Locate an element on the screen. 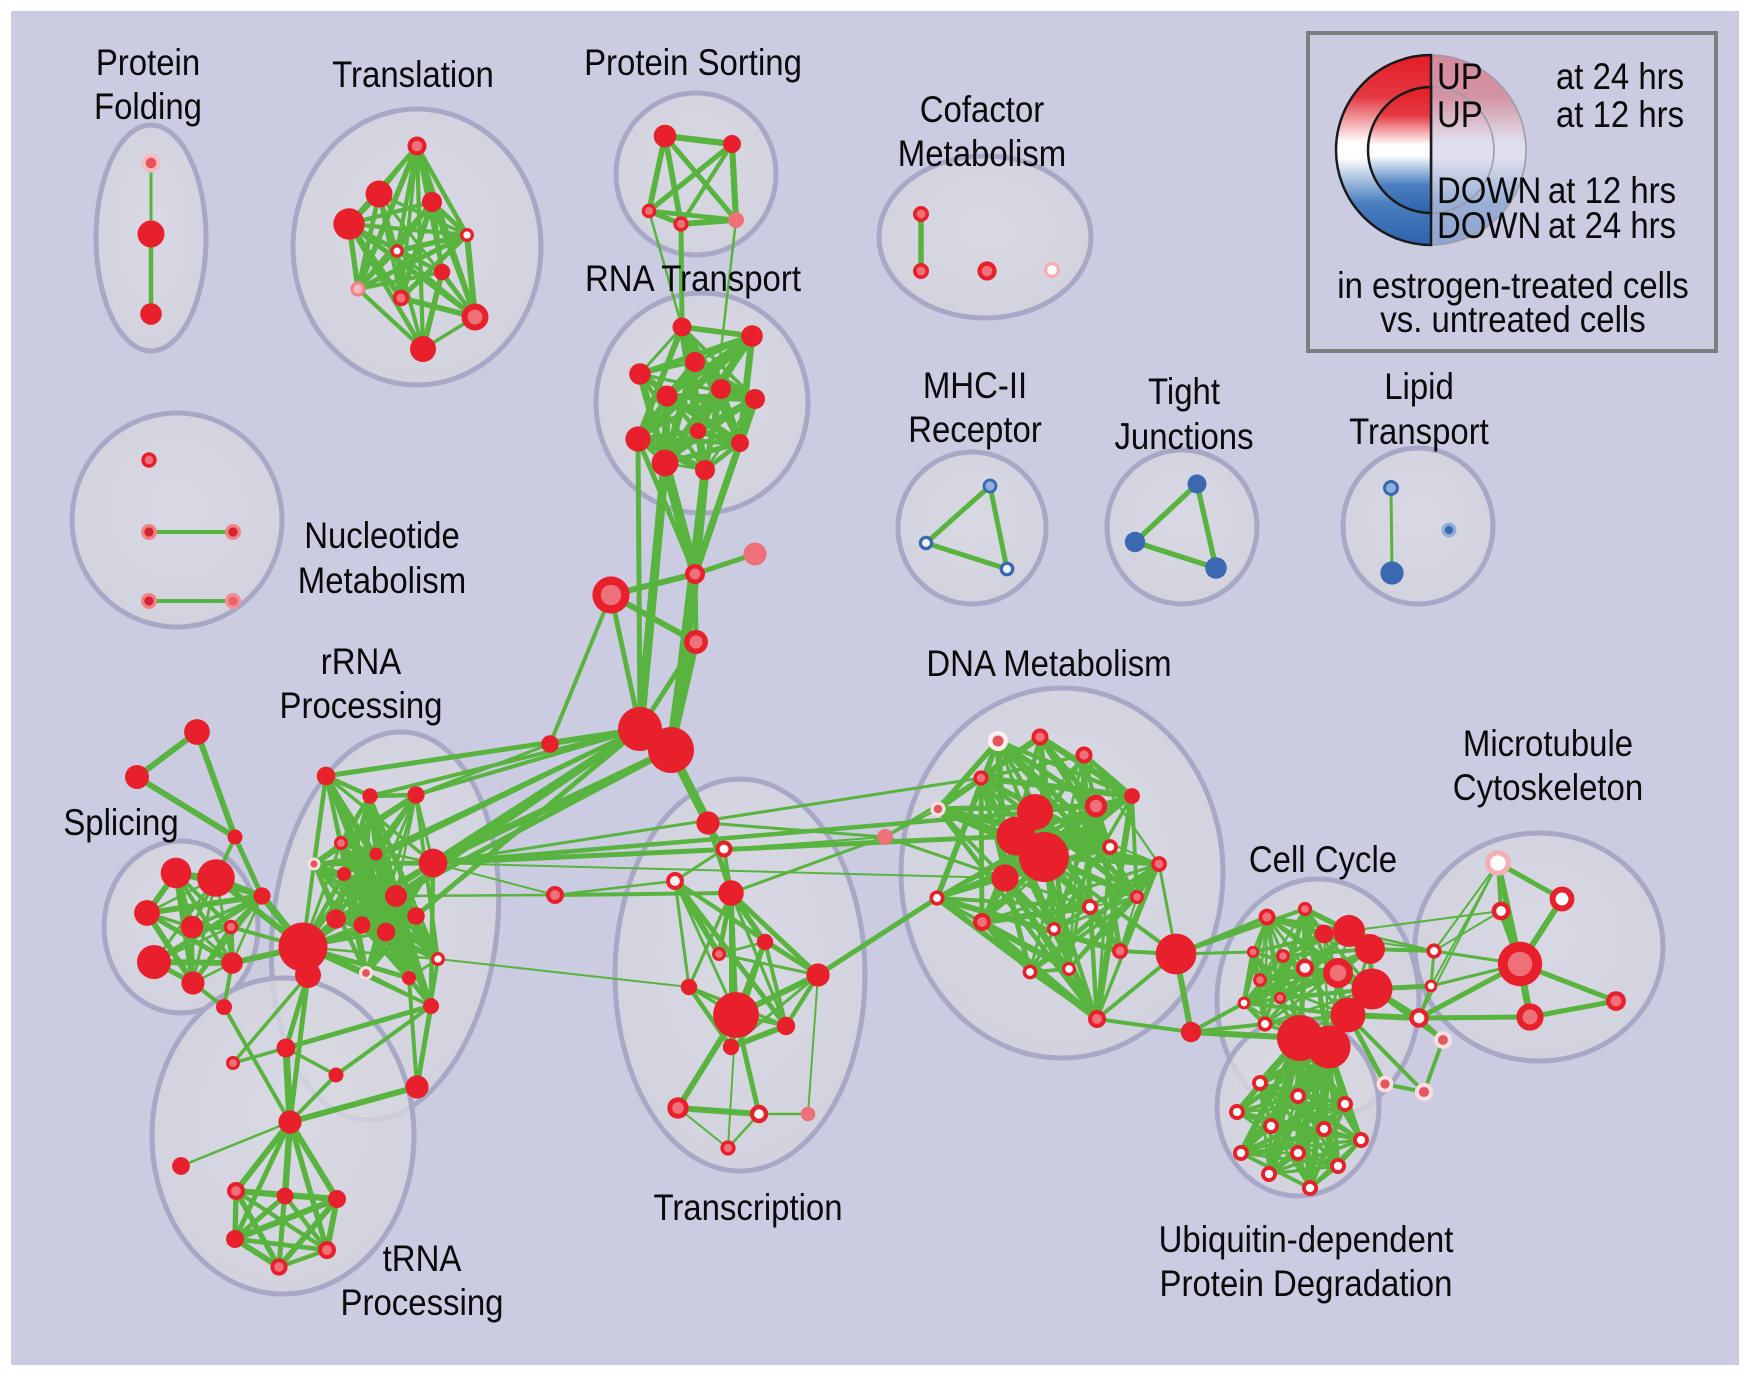 Image resolution: width=1750 pixels, height=1381 pixels. svg-text: Protein is located at coordinates (148, 62).